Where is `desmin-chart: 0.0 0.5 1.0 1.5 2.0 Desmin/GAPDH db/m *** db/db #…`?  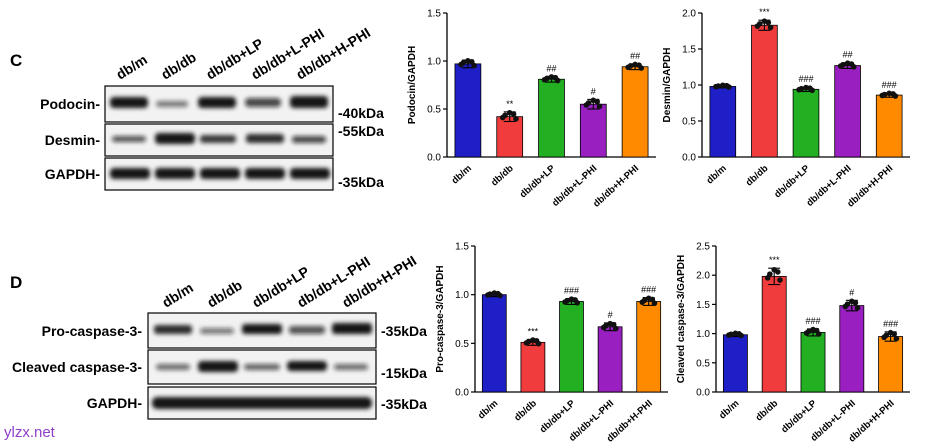 desmin-chart: 0.0 0.5 1.0 1.5 2.0 Desmin/GAPDH db/m *** db/db #… is located at coordinates (786, 108).